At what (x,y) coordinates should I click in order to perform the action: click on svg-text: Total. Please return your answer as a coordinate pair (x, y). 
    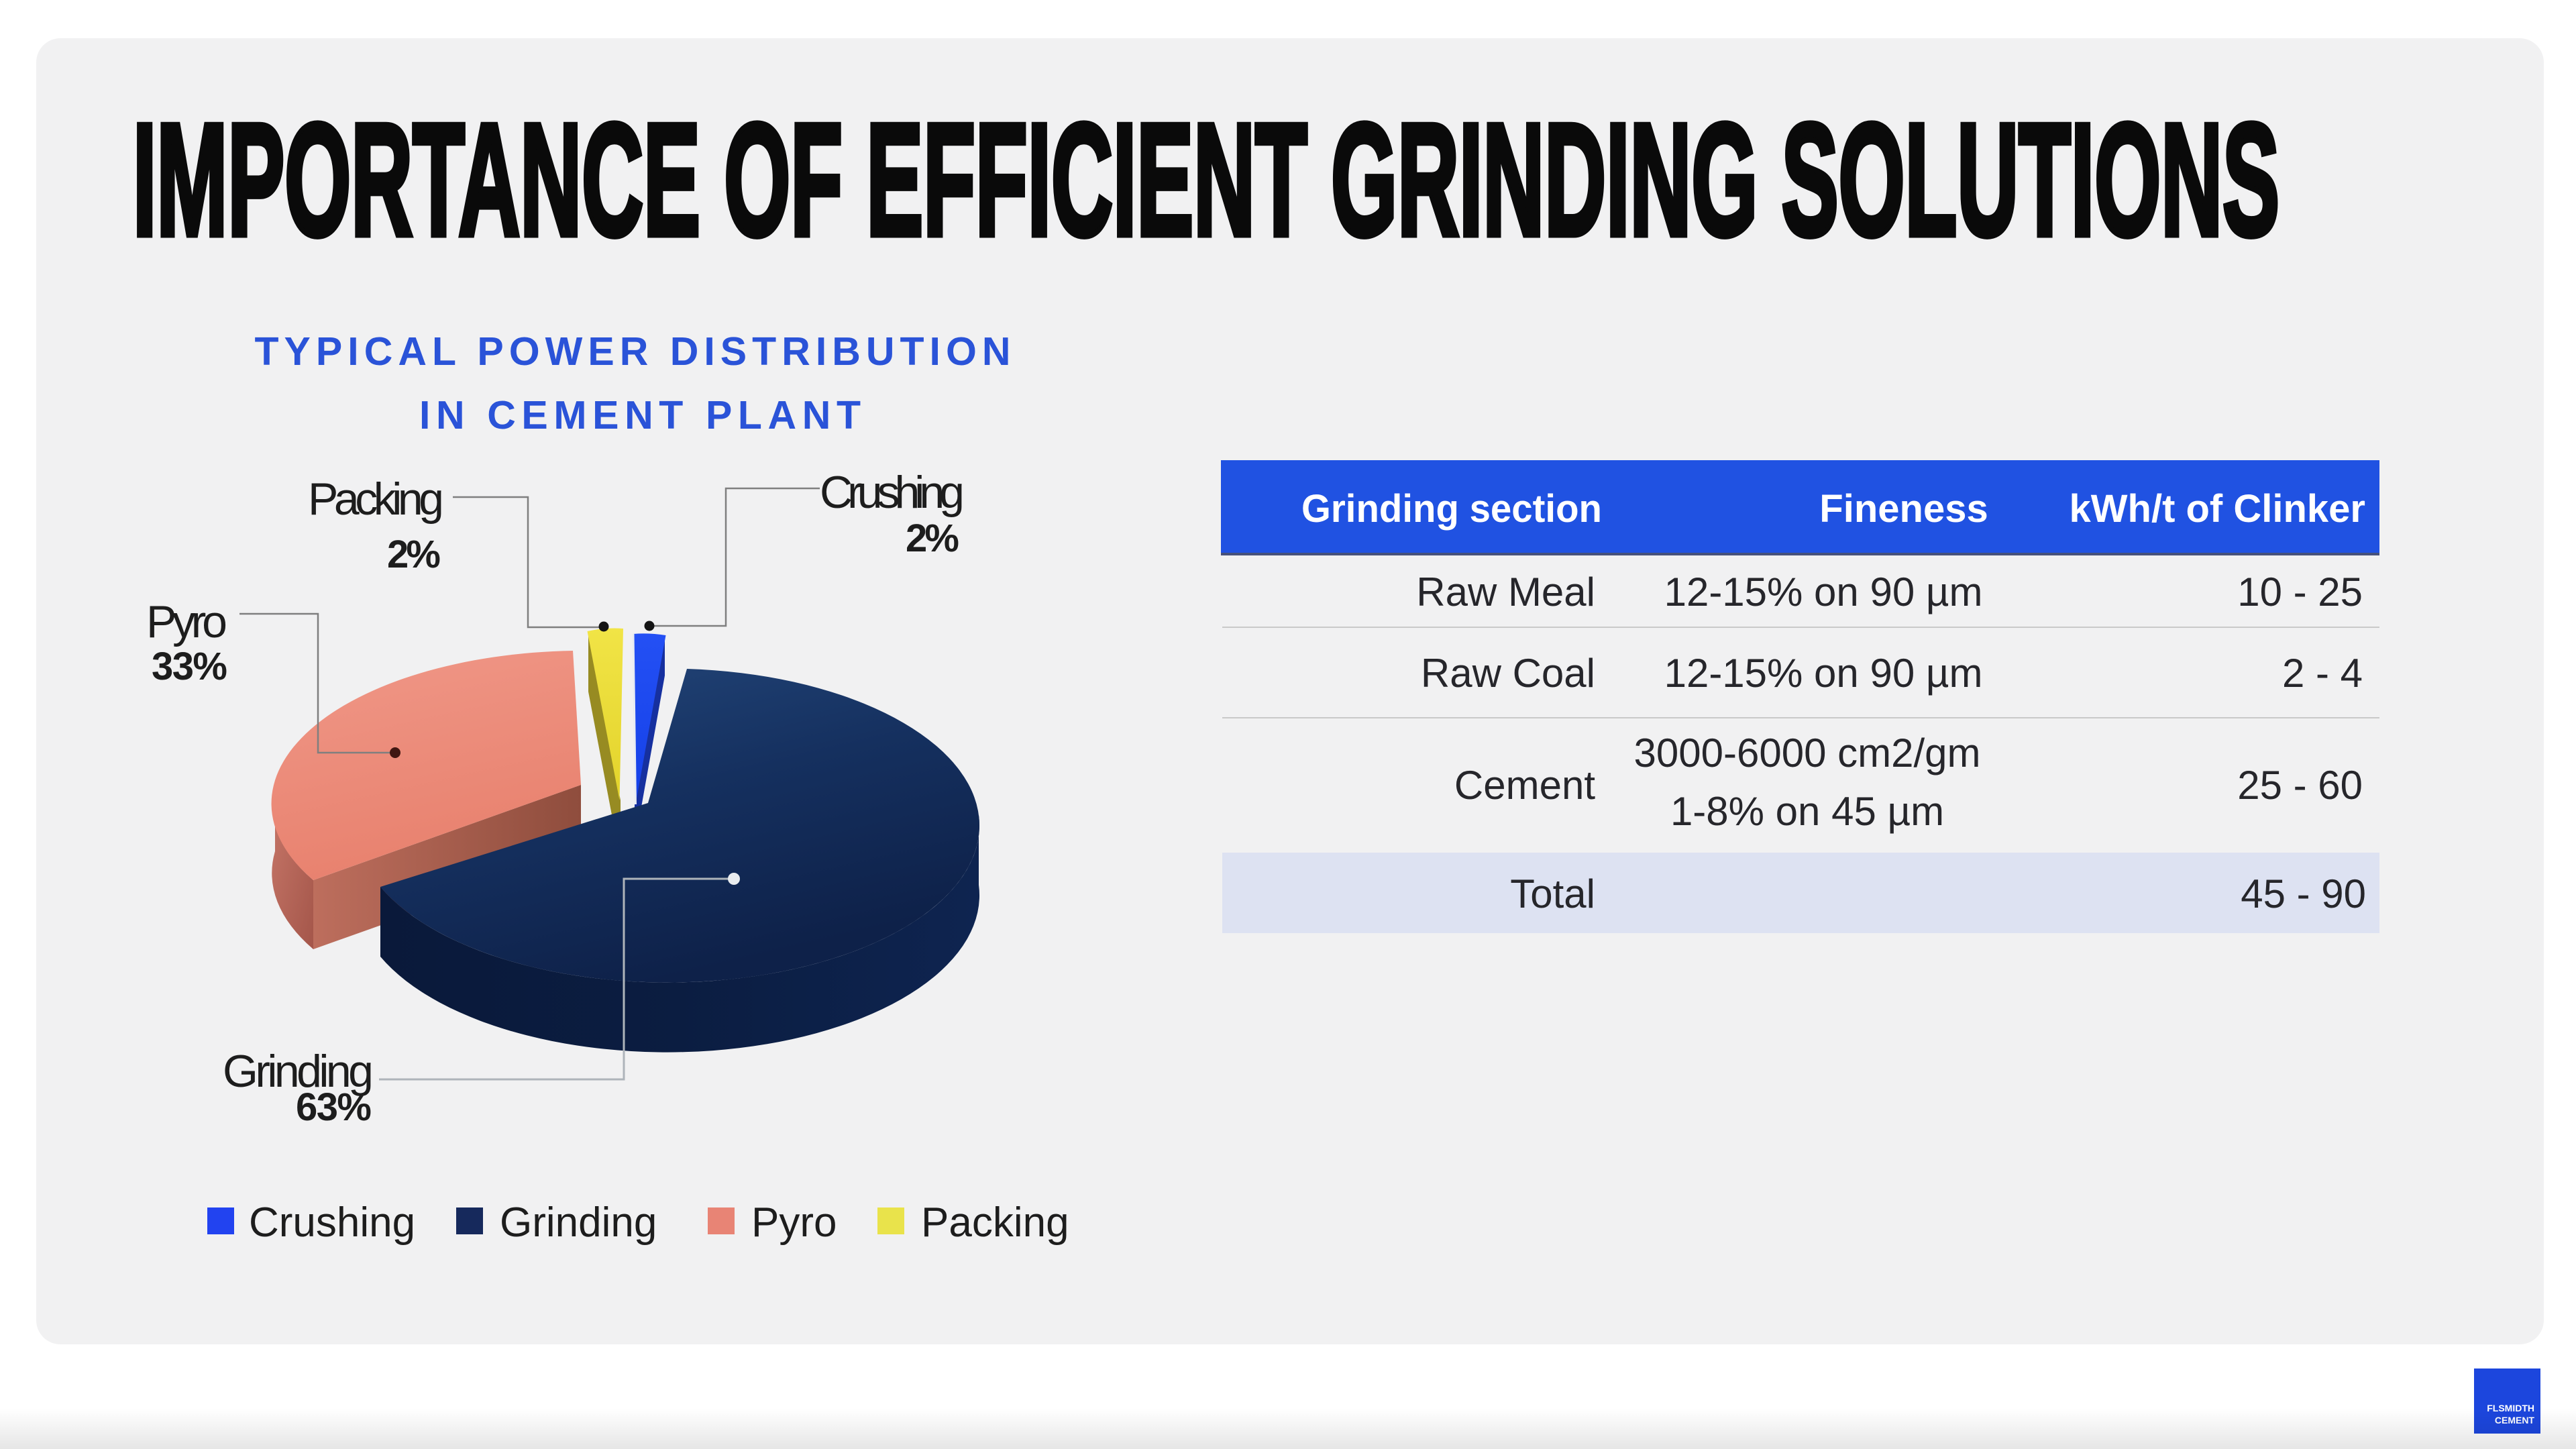
    Looking at the image, I should click on (1552, 893).